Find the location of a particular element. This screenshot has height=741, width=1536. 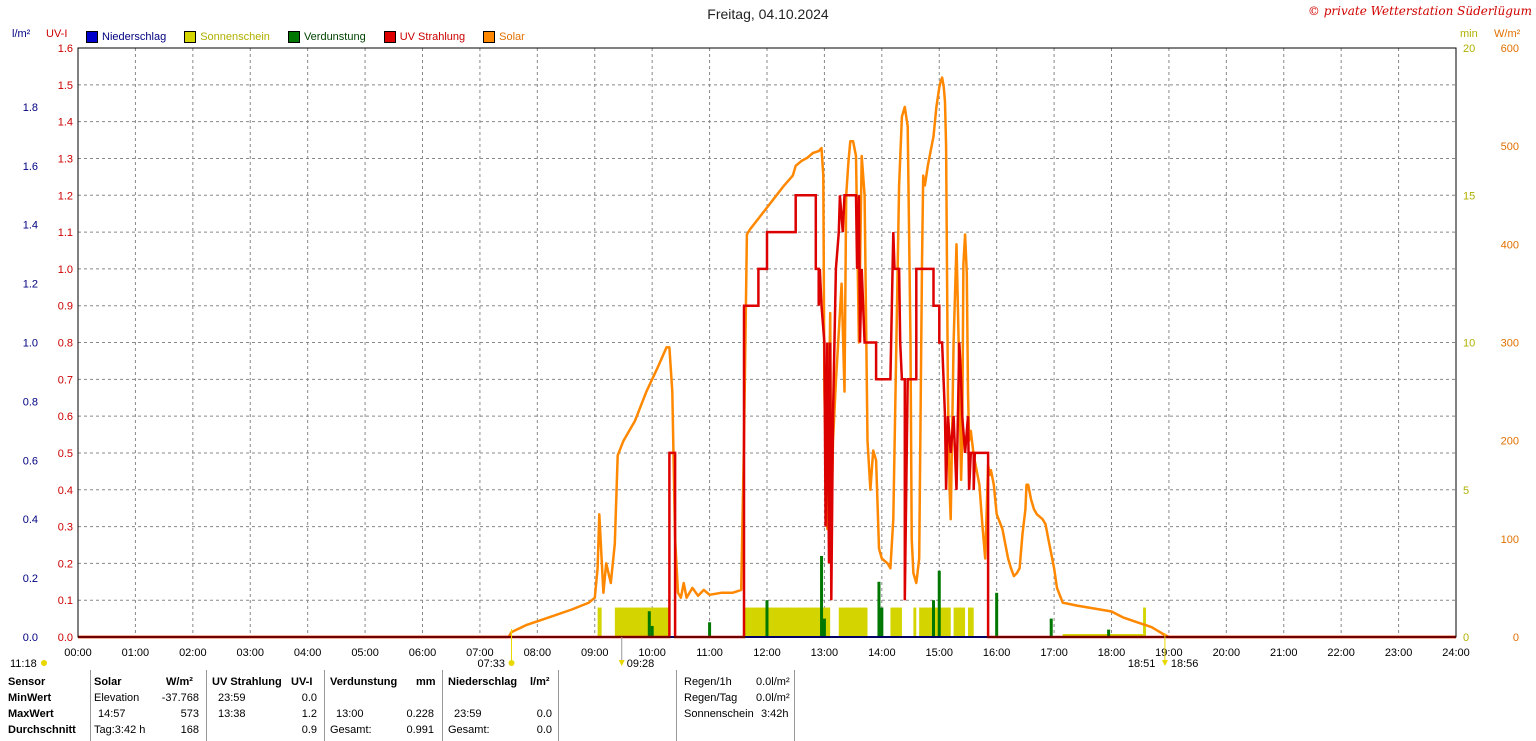

legend-uv: UV Strahlung is located at coordinates (424, 37).